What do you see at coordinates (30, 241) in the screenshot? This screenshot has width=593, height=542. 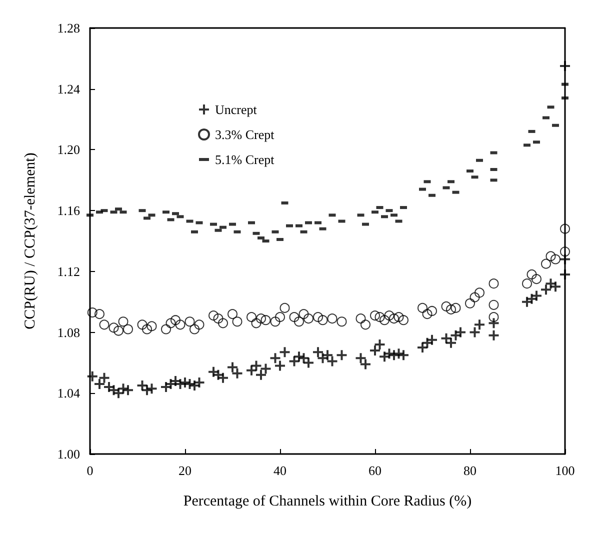 I see `y-axis-title: CCP(RU) / CCP(37-element)` at bounding box center [30, 241].